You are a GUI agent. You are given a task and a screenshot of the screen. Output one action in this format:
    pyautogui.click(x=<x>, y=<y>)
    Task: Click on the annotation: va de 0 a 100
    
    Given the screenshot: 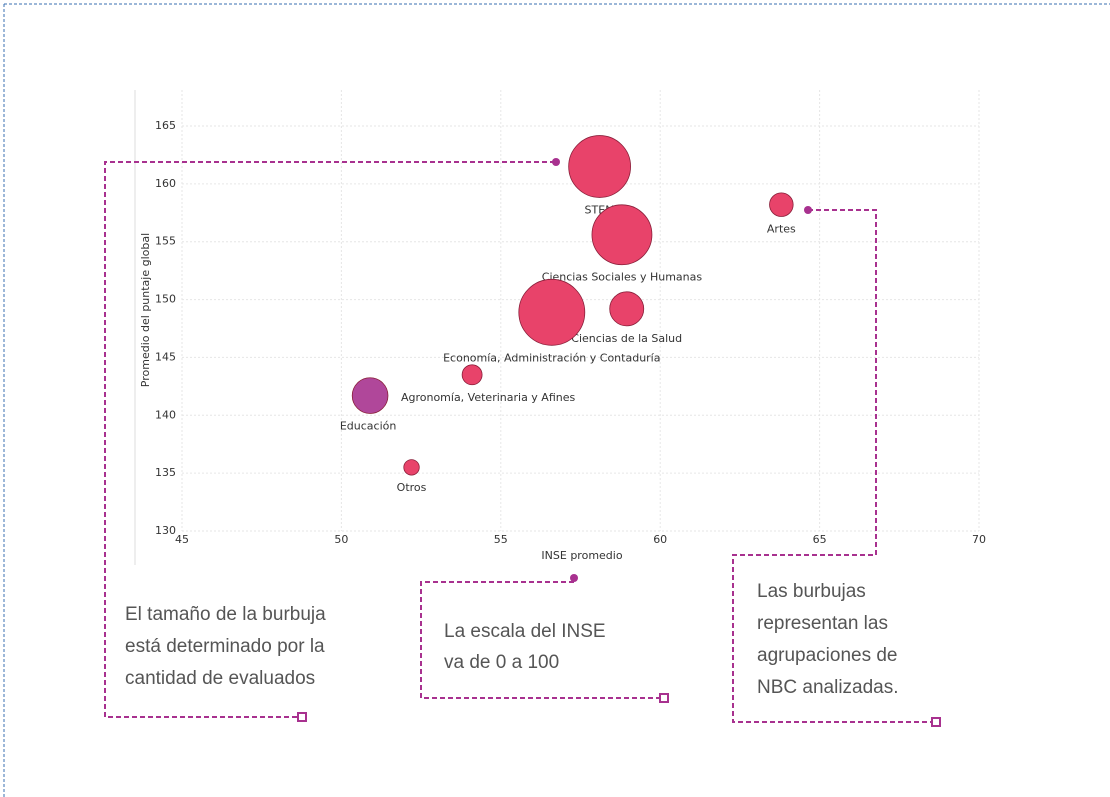 What is the action you would take?
    pyautogui.click(x=501, y=662)
    